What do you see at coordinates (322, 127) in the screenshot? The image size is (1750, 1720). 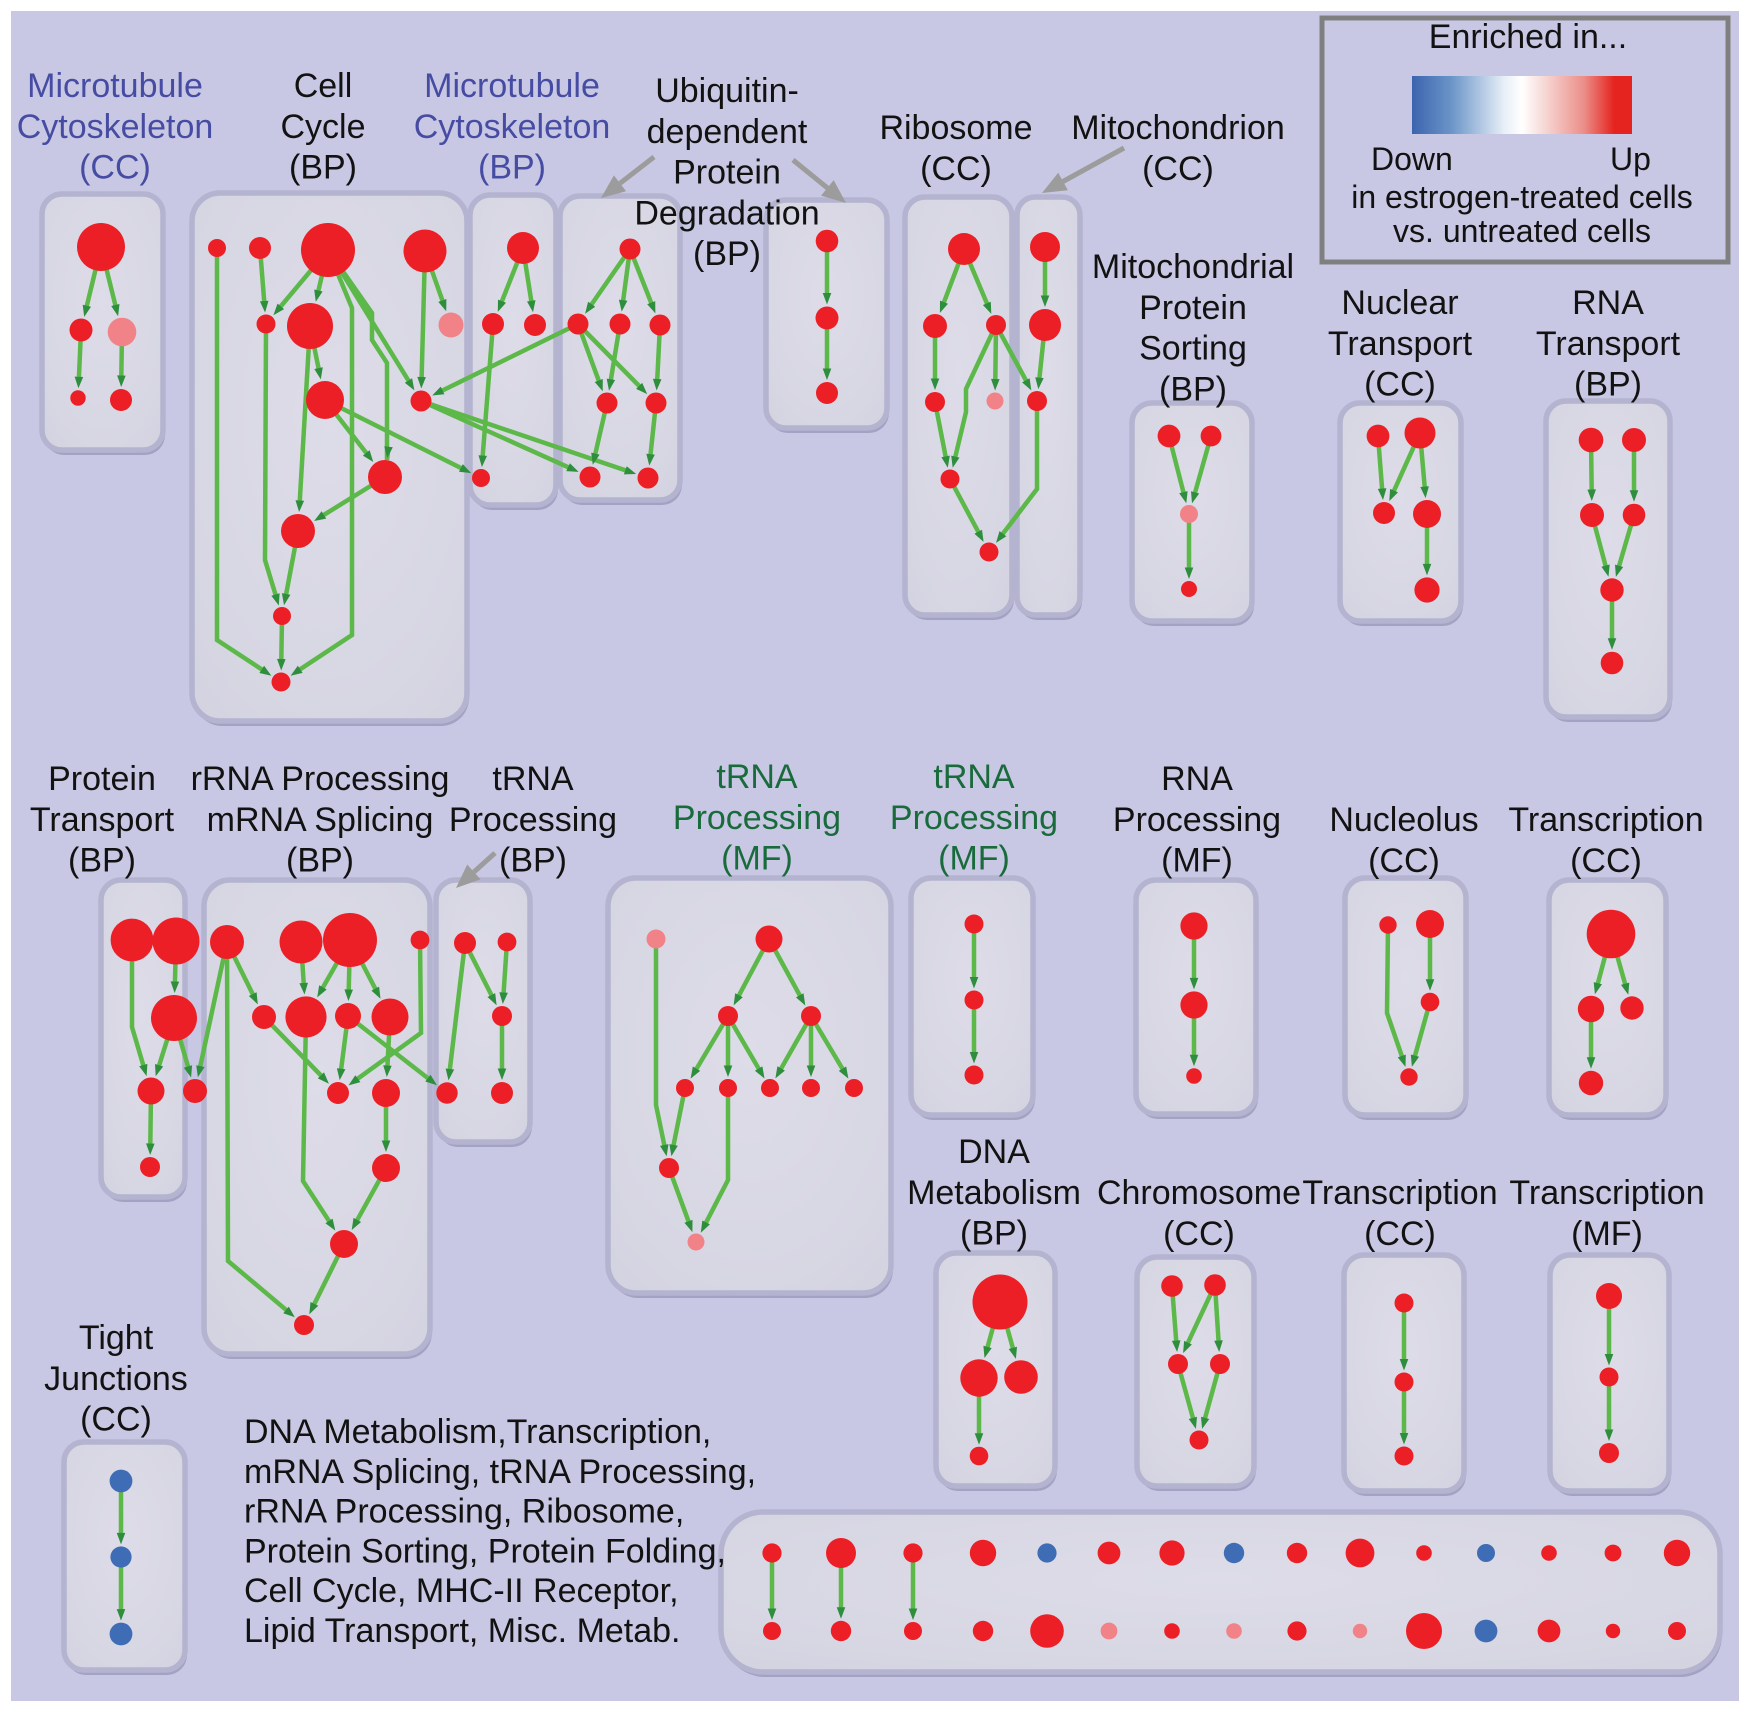 I see `svg-text: Cycle` at bounding box center [322, 127].